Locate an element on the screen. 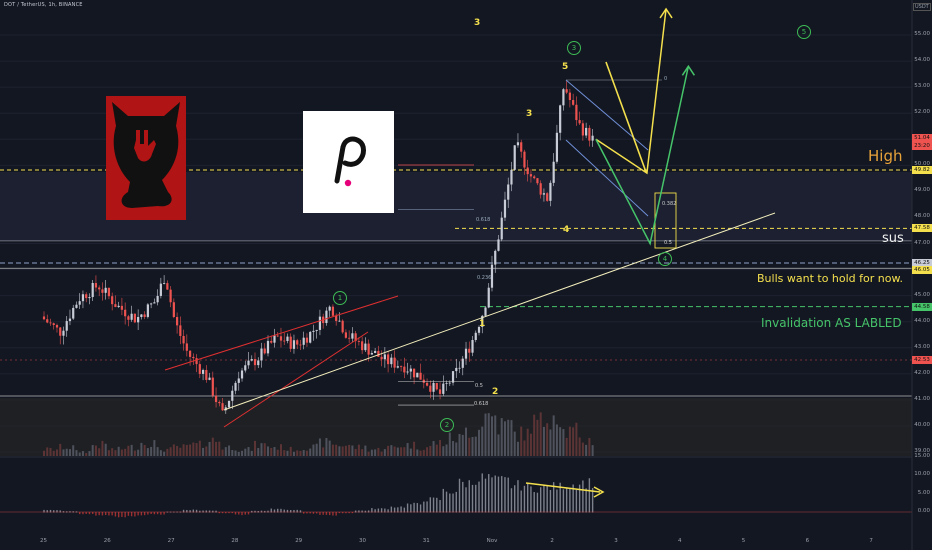  x-tick-label: 7 is located at coordinates (871, 541).